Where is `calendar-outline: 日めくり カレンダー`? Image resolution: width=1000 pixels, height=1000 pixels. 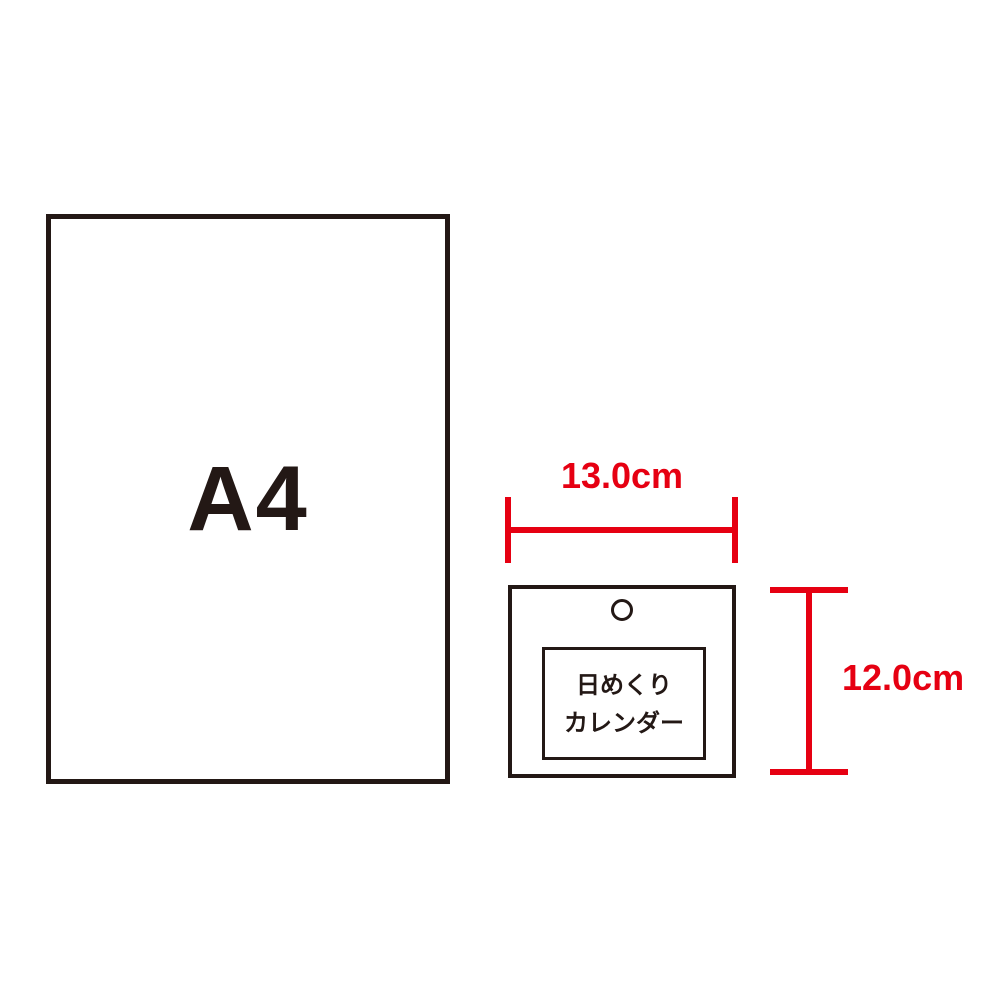
calendar-outline: 日めくり カレンダー is located at coordinates (622, 681).